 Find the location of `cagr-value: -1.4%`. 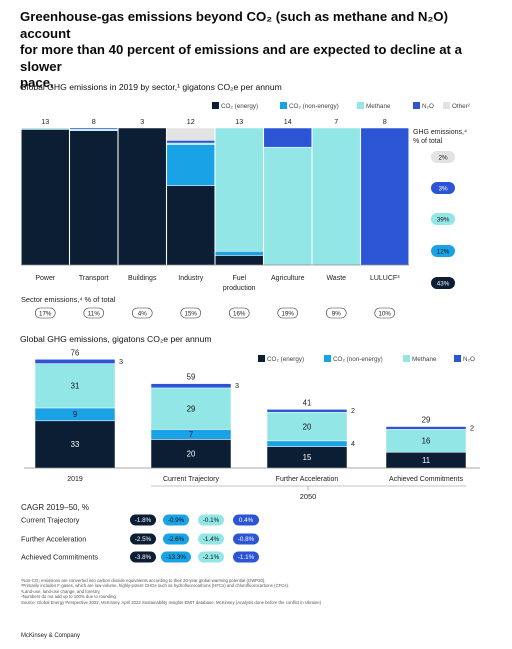

cagr-value: -1.4% is located at coordinates (211, 539).